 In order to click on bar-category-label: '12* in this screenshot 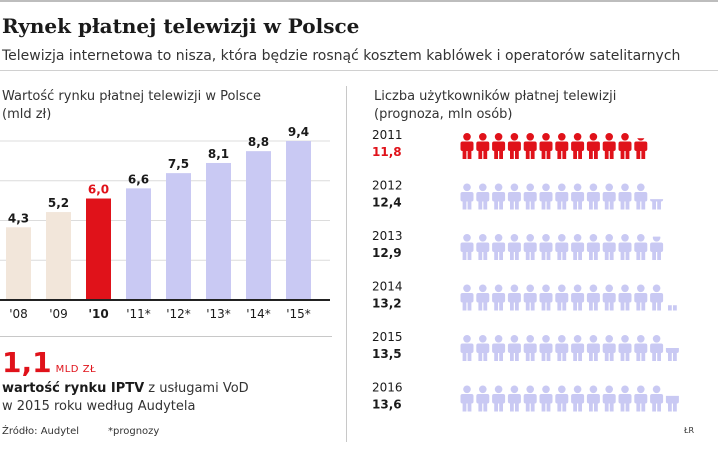, I will do `click(178, 314)`.